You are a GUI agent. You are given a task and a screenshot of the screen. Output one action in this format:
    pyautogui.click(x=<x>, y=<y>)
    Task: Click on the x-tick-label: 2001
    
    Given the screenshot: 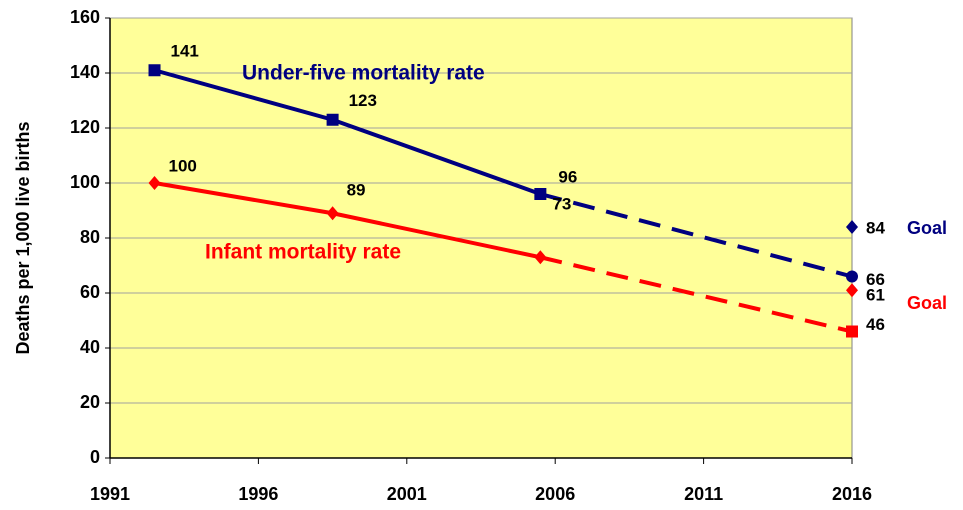 What is the action you would take?
    pyautogui.click(x=407, y=494)
    